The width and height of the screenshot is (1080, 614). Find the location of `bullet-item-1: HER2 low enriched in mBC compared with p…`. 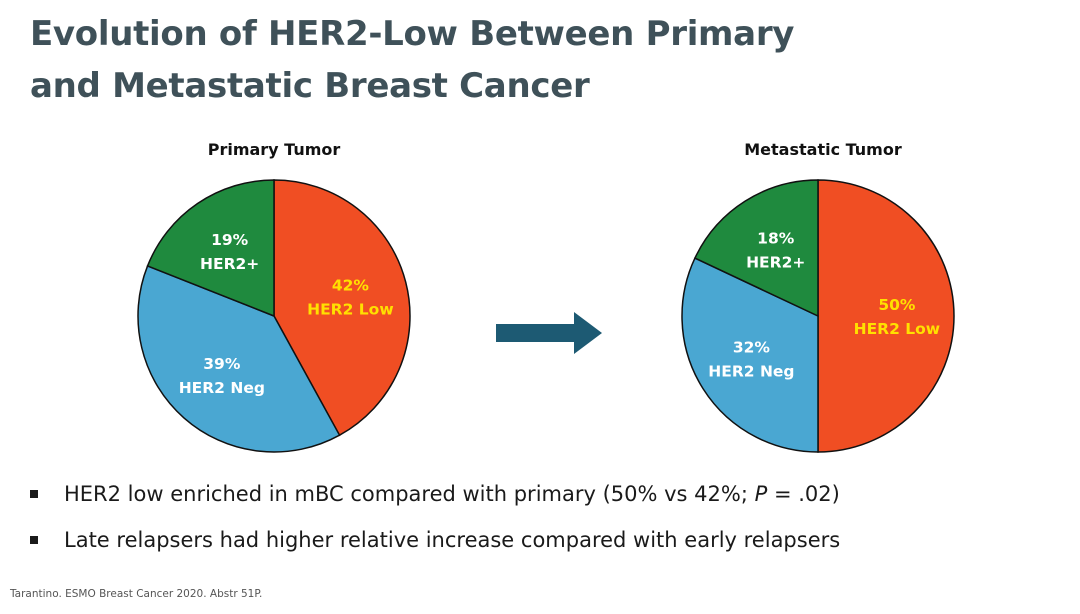

bullet-item-1: HER2 low enriched in mBC compared with p… is located at coordinates (540, 497).